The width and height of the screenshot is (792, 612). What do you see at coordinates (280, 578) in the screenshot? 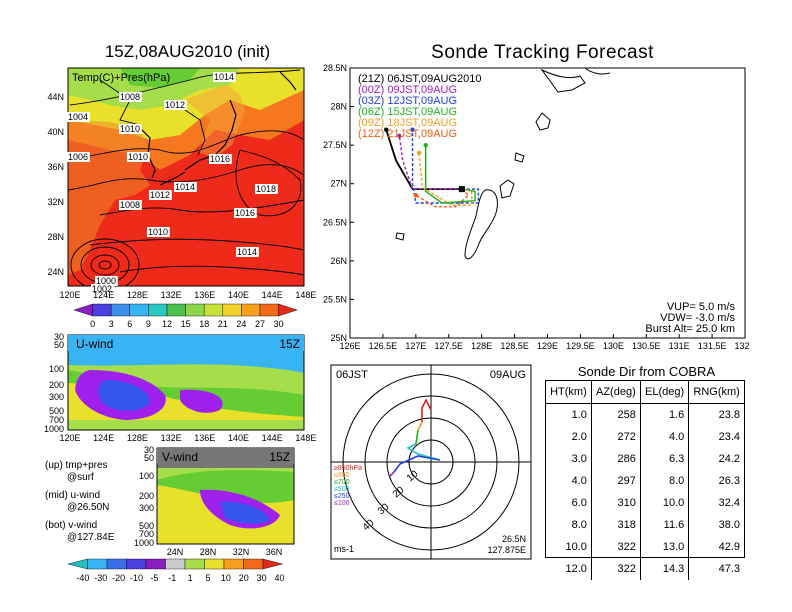
I see `wind-colorbar-label: 40` at bounding box center [280, 578].